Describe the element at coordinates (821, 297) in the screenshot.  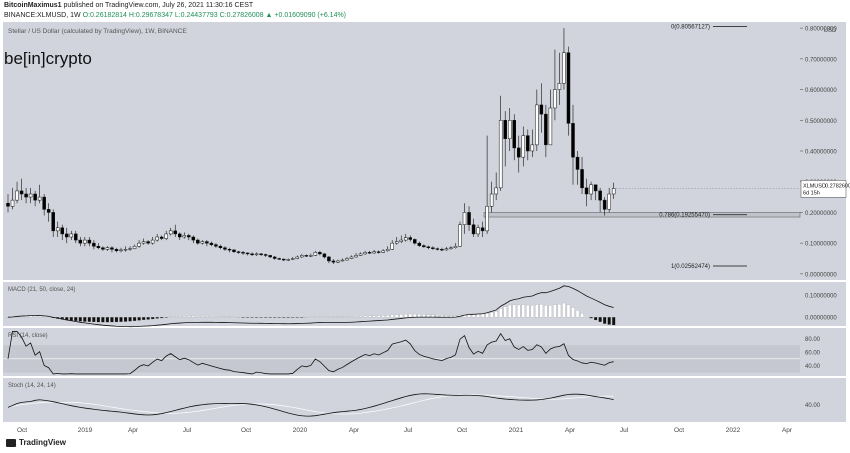
I see `macd-y-tick: 0.10000000` at that location.